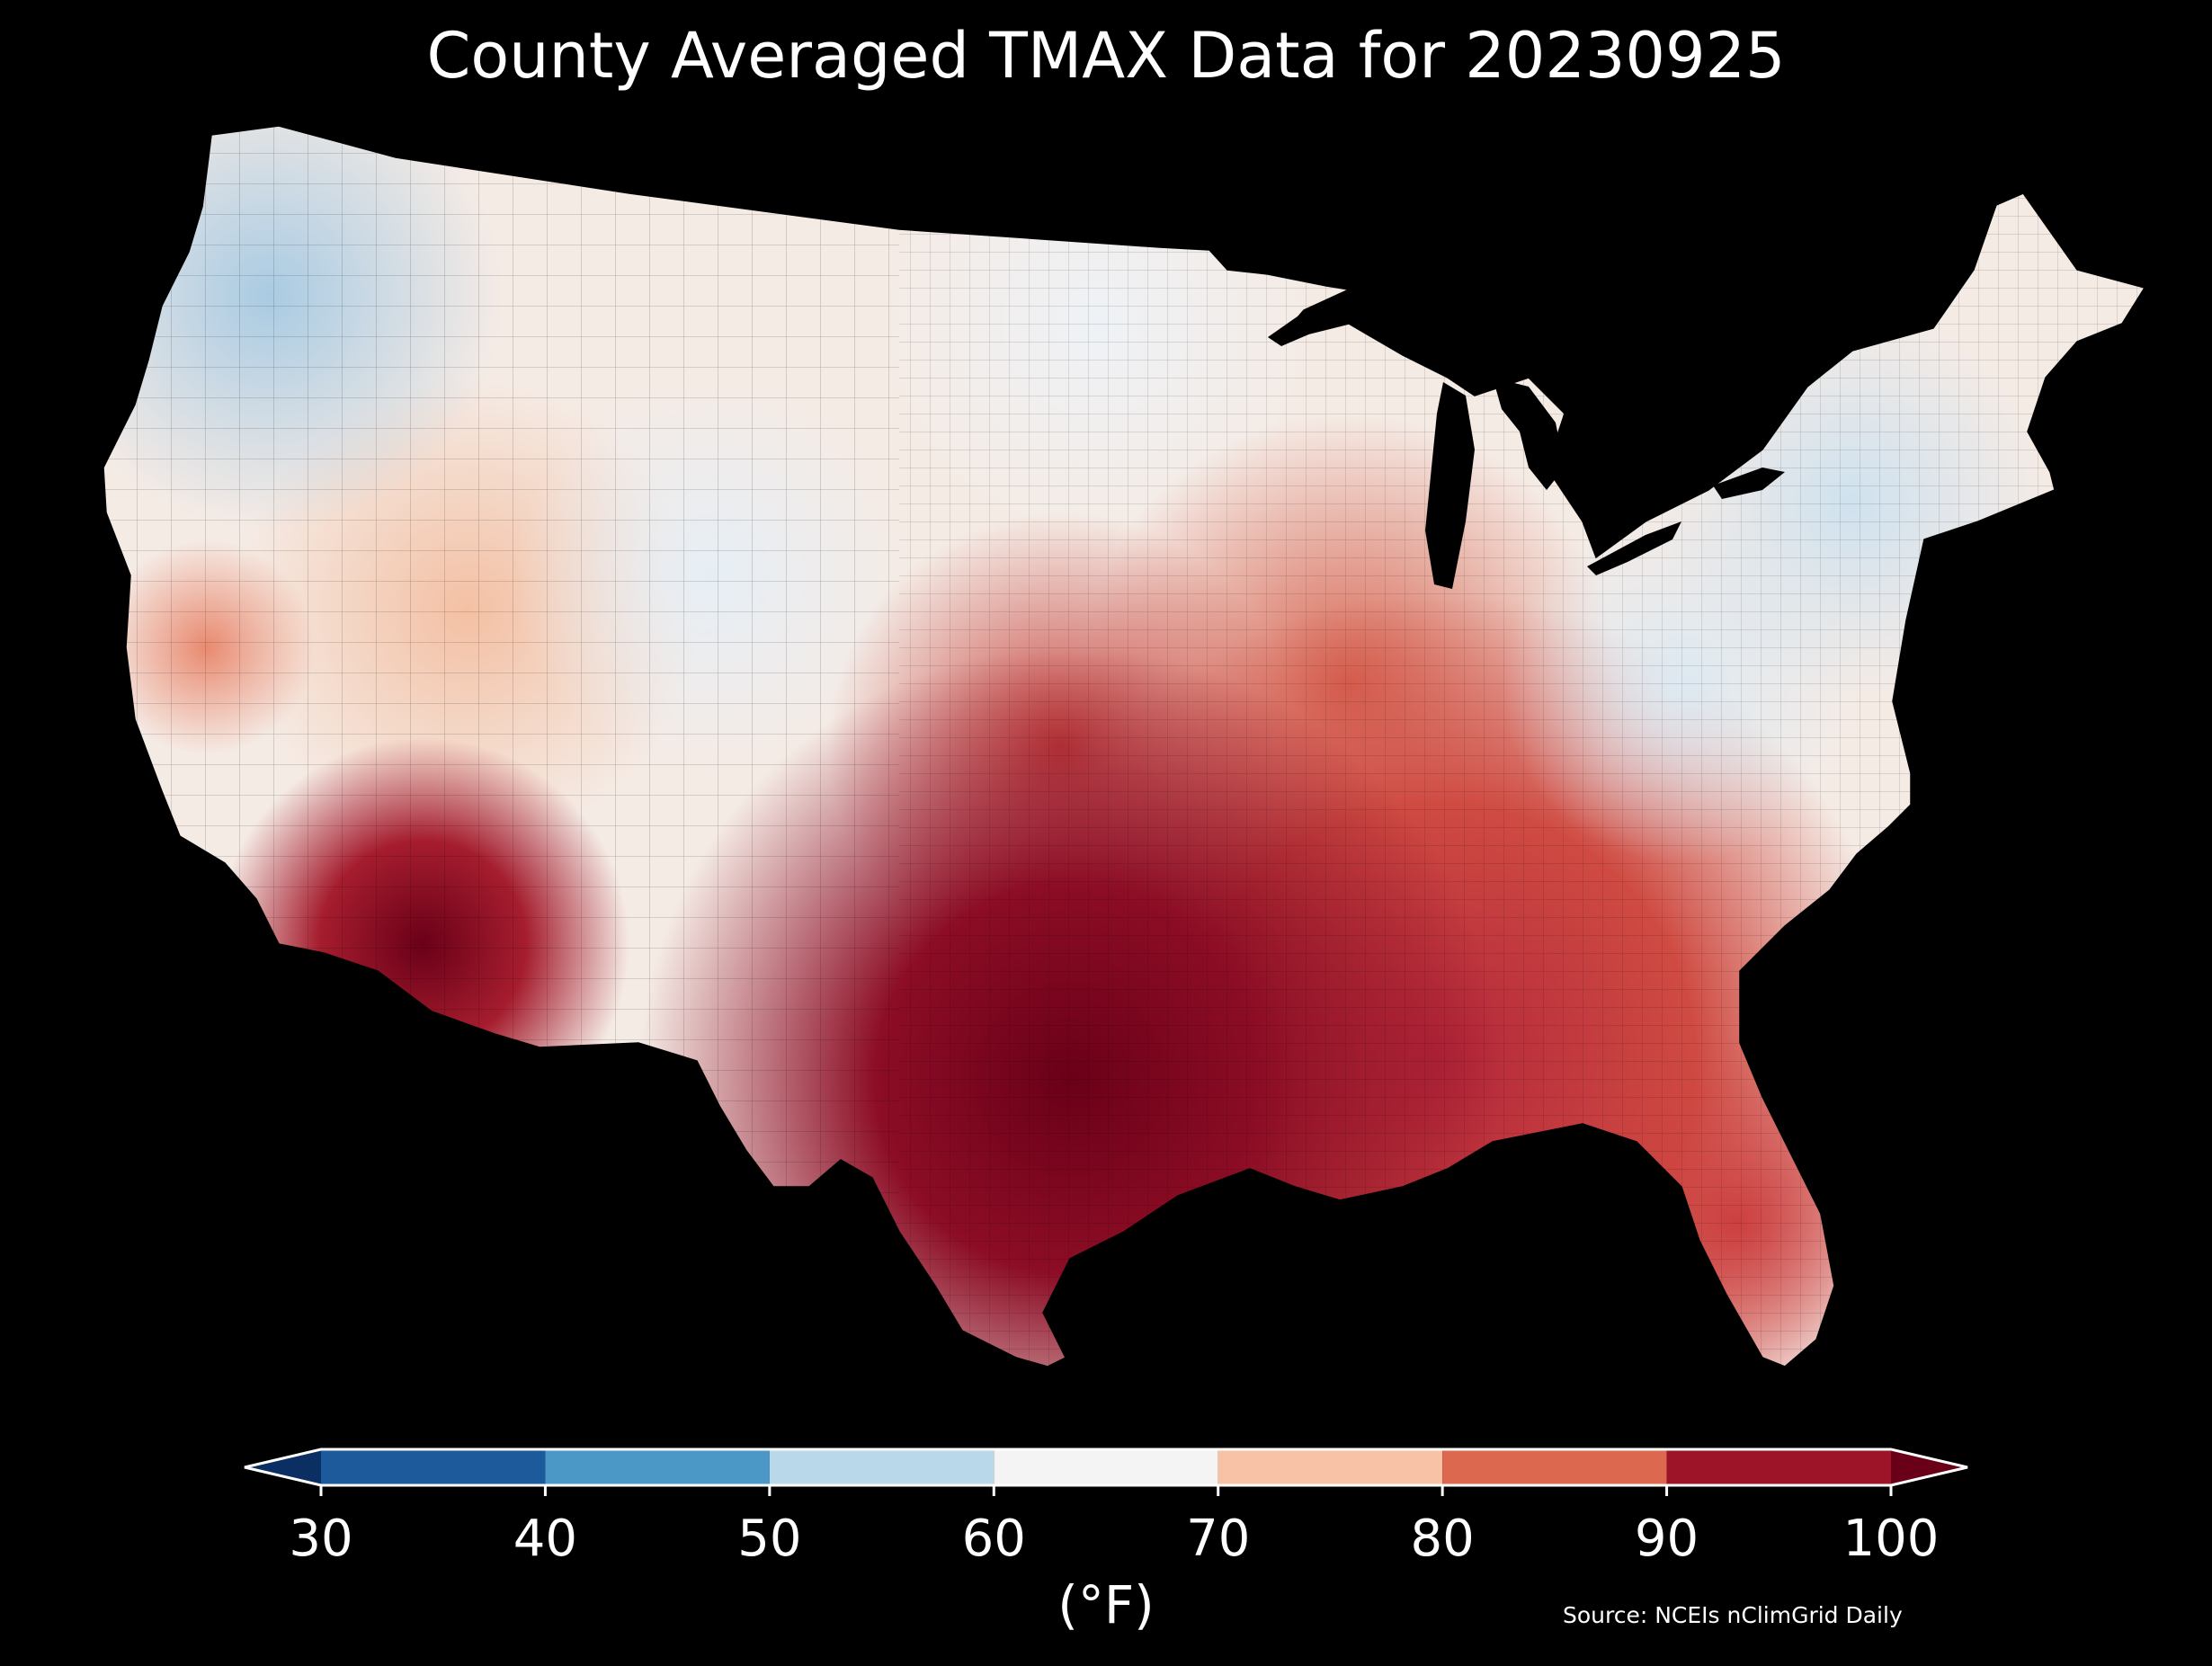 This screenshot has width=2212, height=1666. What do you see at coordinates (545, 1539) in the screenshot?
I see `colorbar-tick-label: 40` at bounding box center [545, 1539].